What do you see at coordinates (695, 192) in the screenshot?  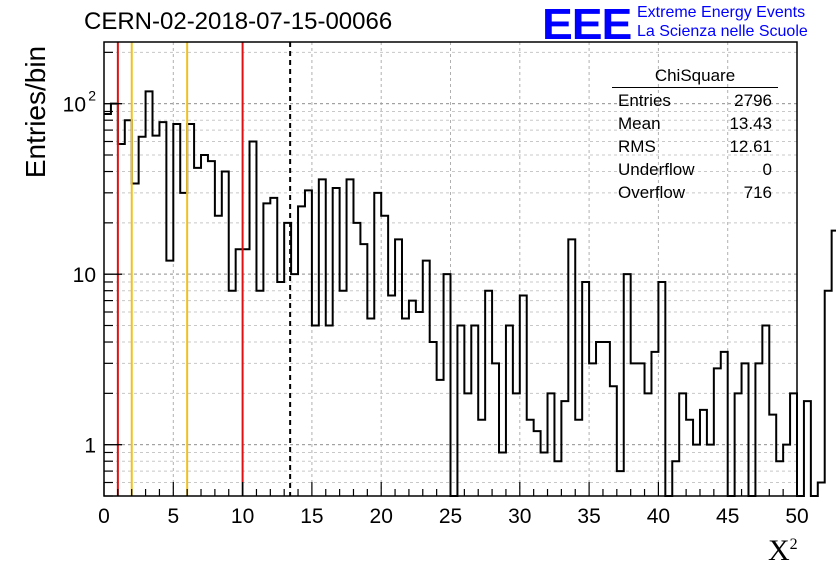 I see `stats-row-overflow: Overflow 716` at bounding box center [695, 192].